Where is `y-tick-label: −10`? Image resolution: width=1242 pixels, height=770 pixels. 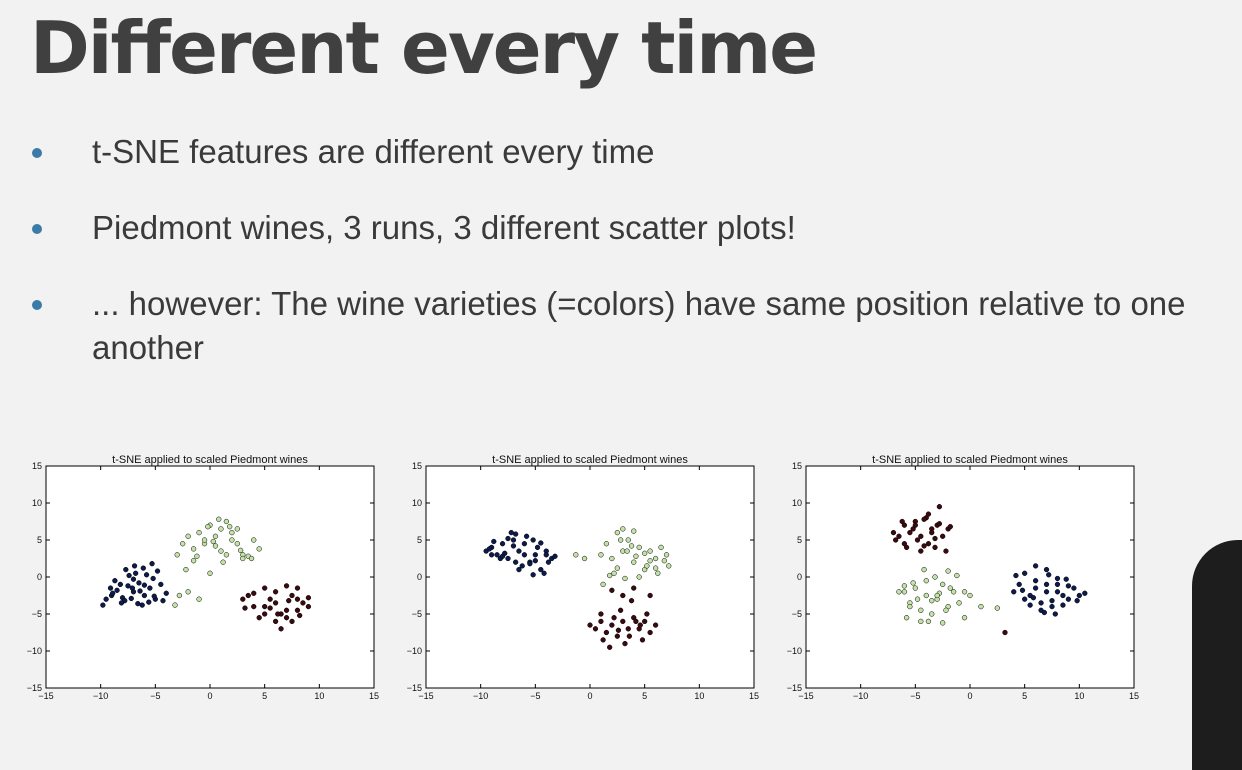 y-tick-label: −10 is located at coordinates (34, 651).